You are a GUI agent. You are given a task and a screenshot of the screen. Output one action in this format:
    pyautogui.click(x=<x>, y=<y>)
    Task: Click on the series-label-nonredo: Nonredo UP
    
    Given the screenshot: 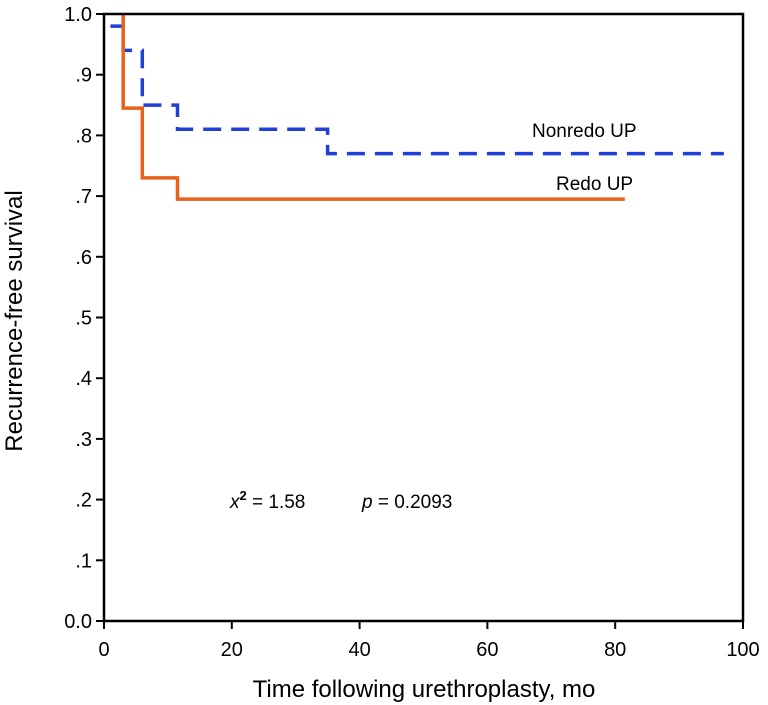 What is the action you would take?
    pyautogui.click(x=584, y=131)
    